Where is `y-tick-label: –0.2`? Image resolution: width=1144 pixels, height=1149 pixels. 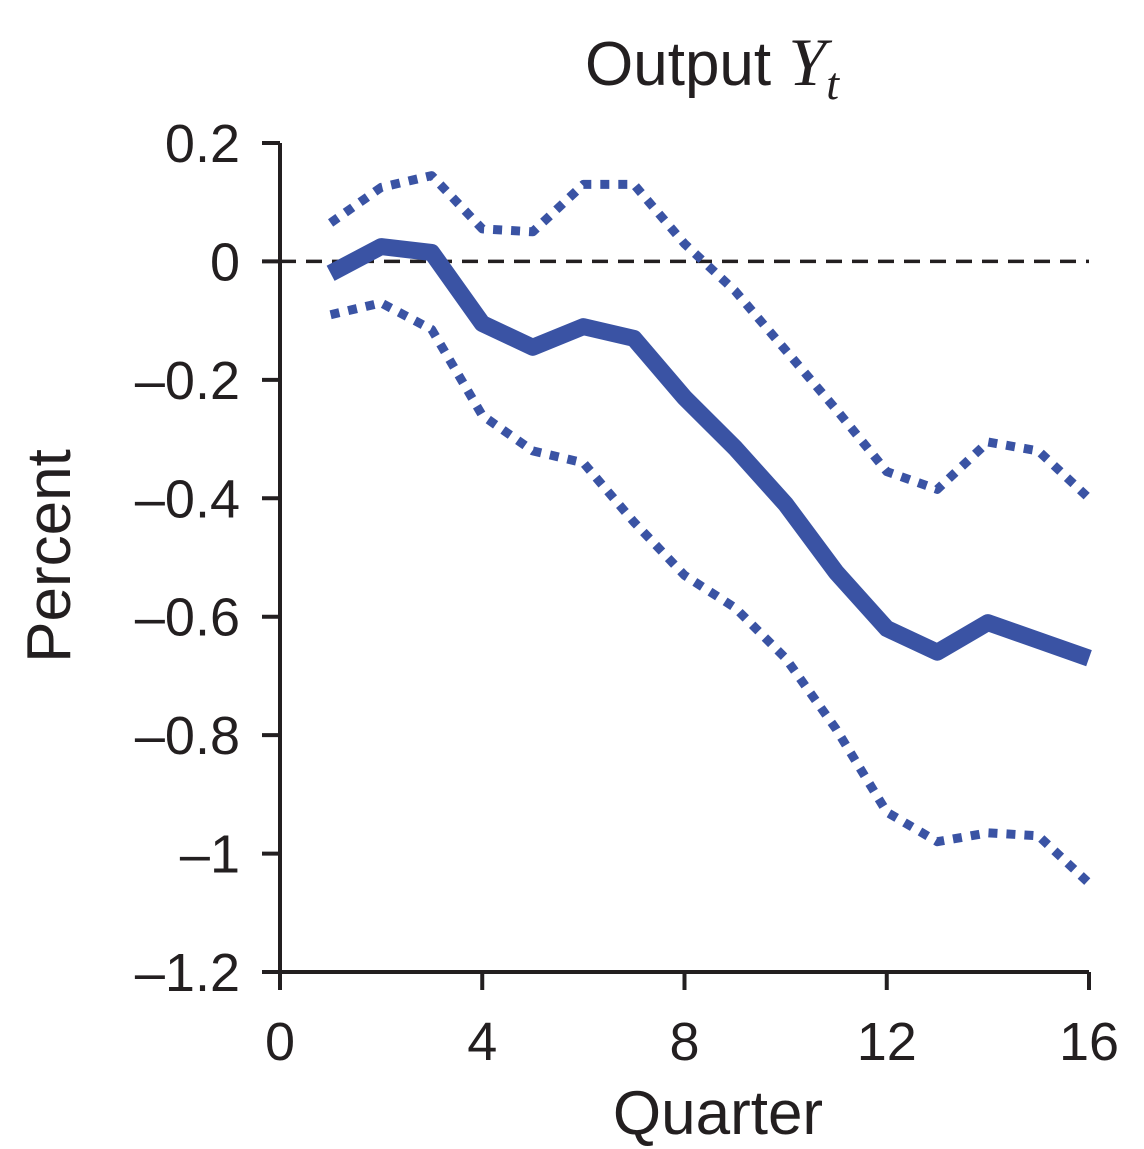 y-tick-label: –0.2 is located at coordinates (187, 381).